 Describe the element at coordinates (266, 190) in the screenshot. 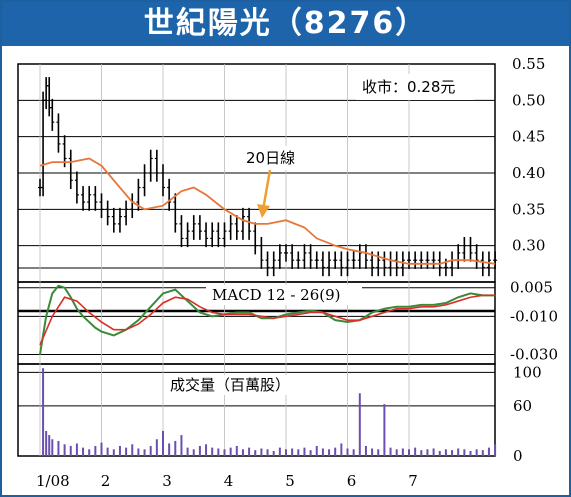

I see `ma-arrow` at that location.